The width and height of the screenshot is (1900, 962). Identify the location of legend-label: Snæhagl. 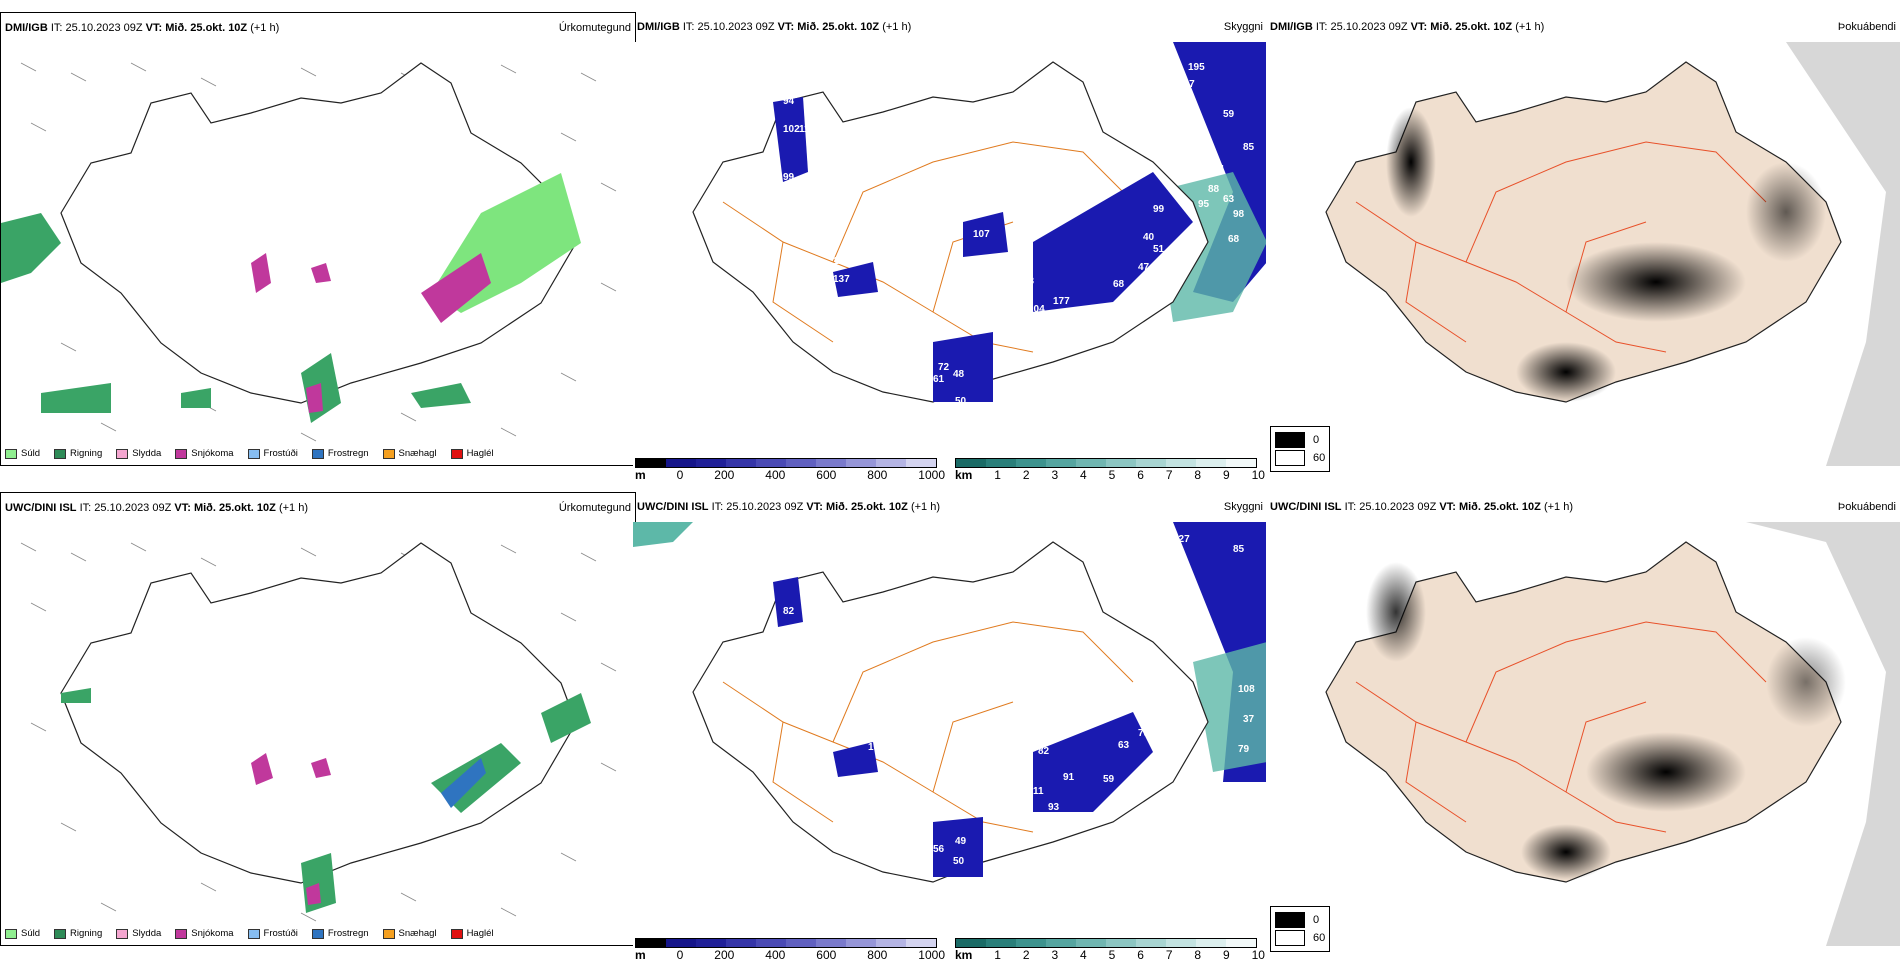
(417, 933).